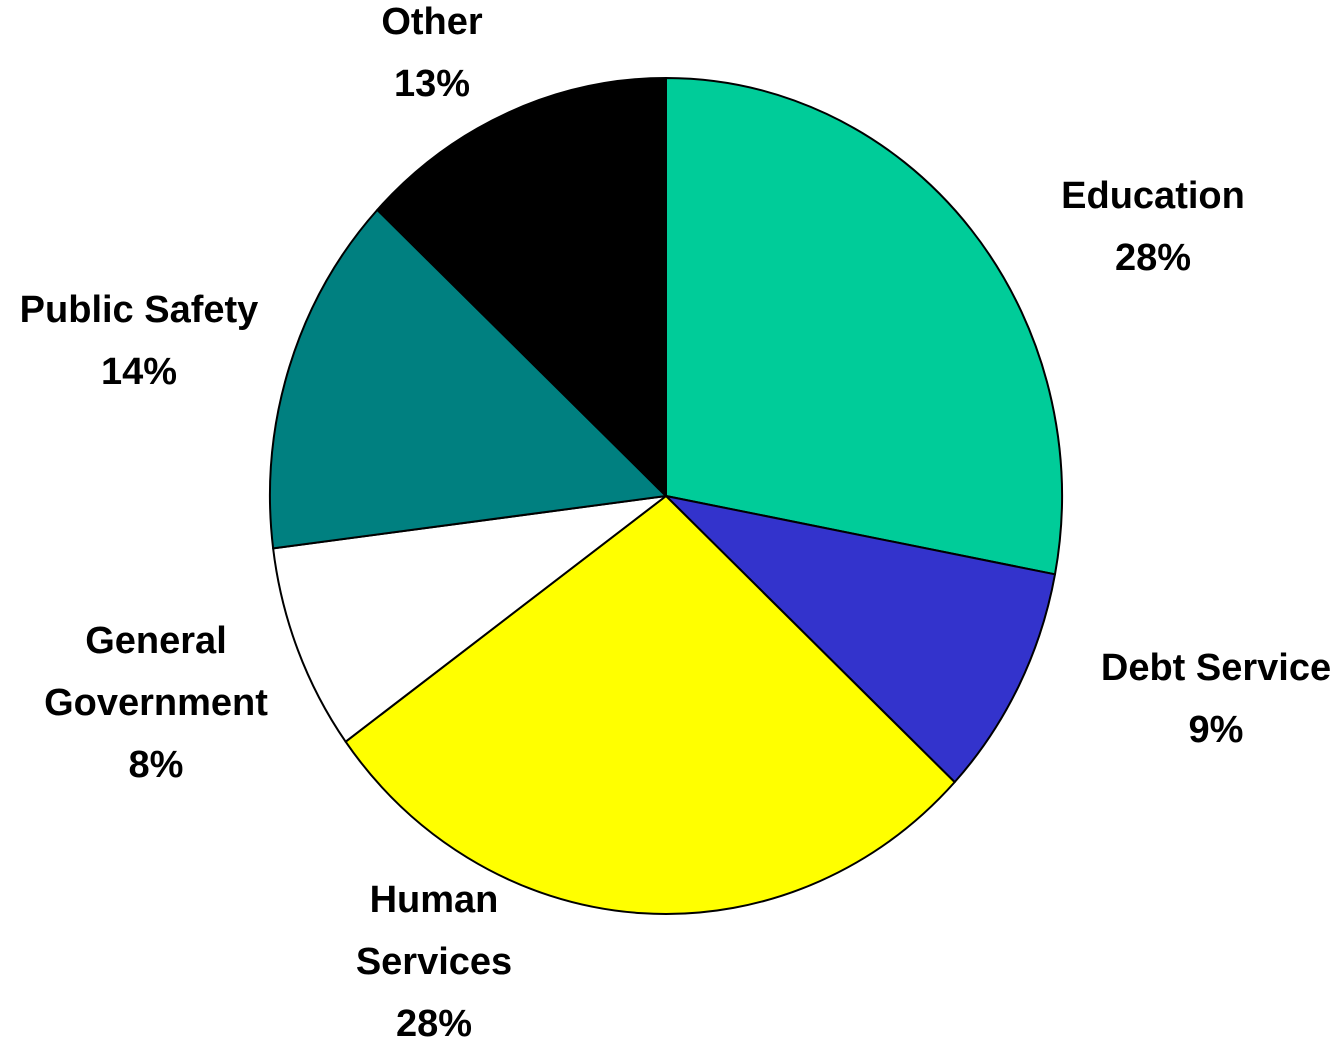  Describe the element at coordinates (139, 310) in the screenshot. I see `category-label-public-safety: Public Safety` at that location.